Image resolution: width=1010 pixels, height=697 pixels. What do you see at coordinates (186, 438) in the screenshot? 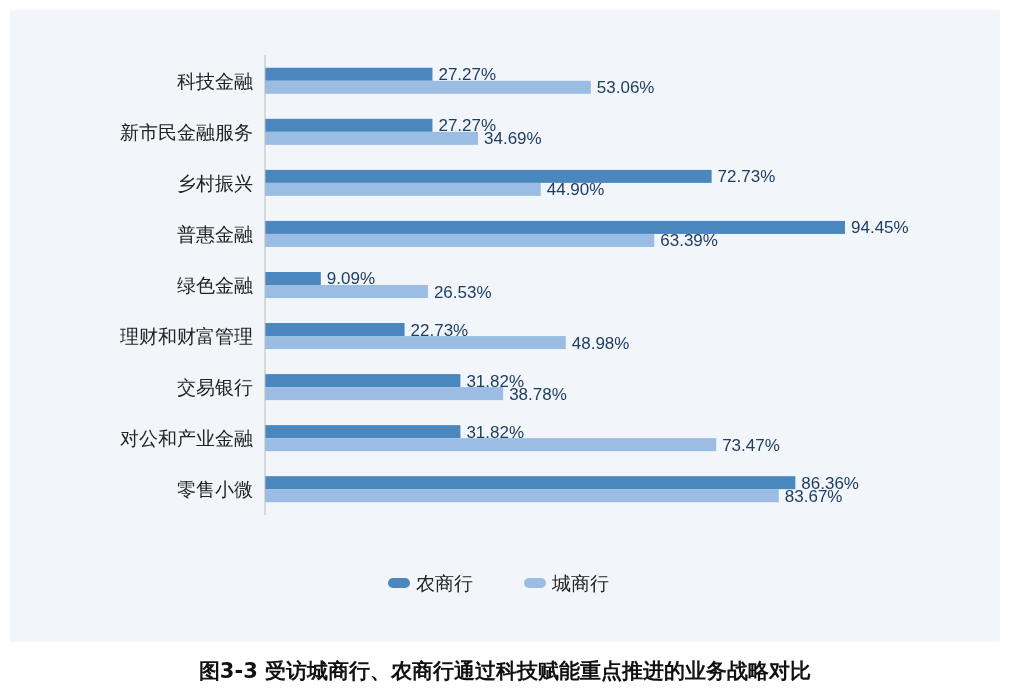
I see `y-tick-label: 对公和产业金融` at bounding box center [186, 438].